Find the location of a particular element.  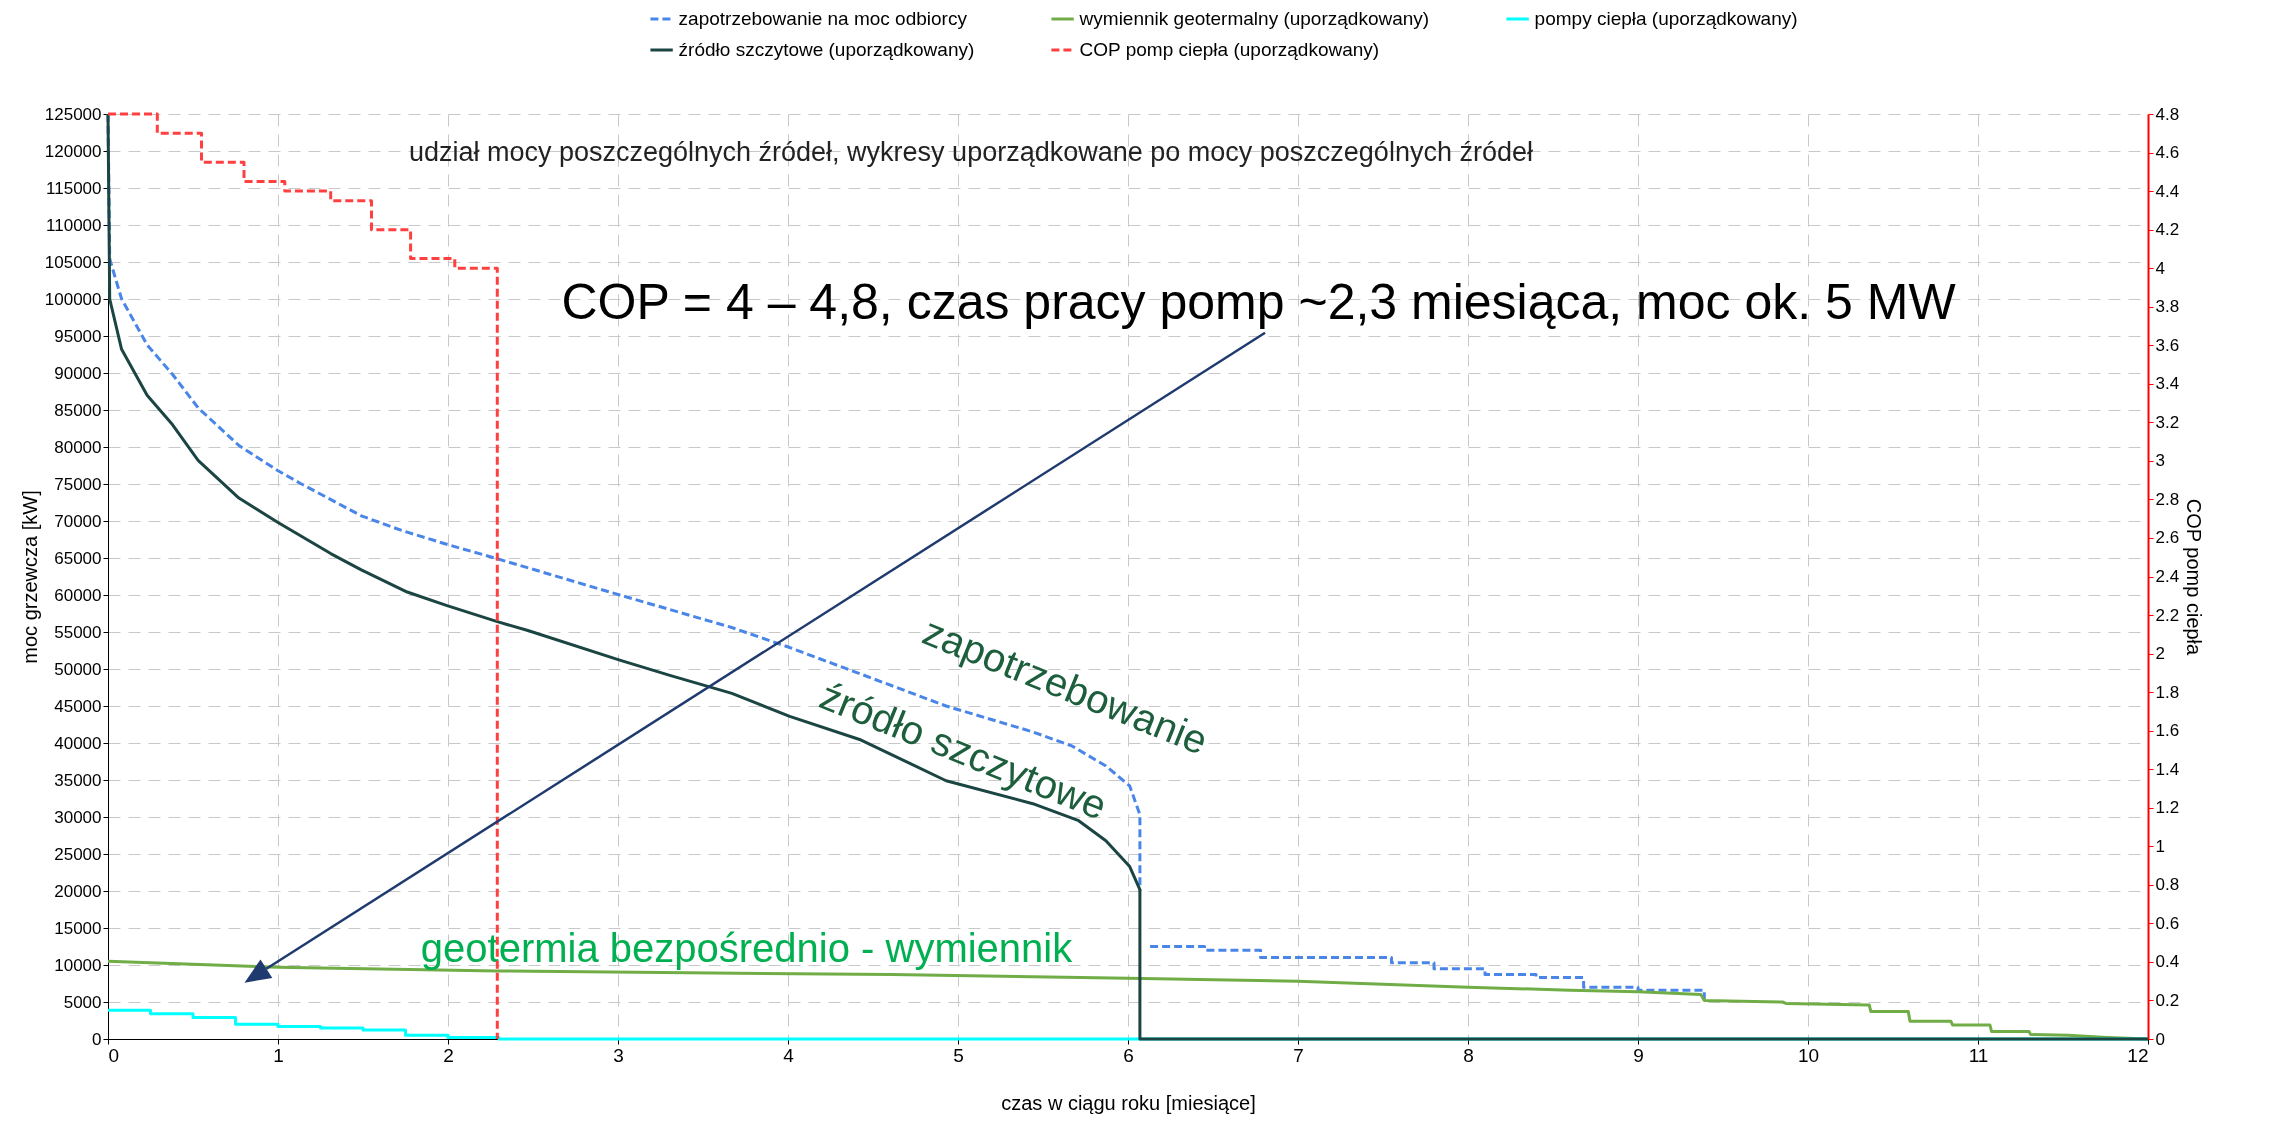

y-tick-label: 70000 is located at coordinates (78, 521).